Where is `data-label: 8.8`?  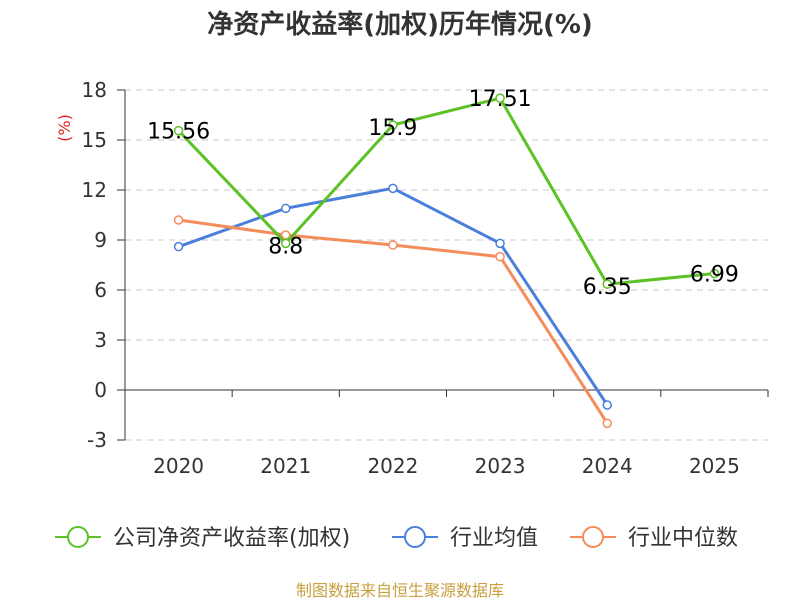
data-label: 8.8 is located at coordinates (285, 246).